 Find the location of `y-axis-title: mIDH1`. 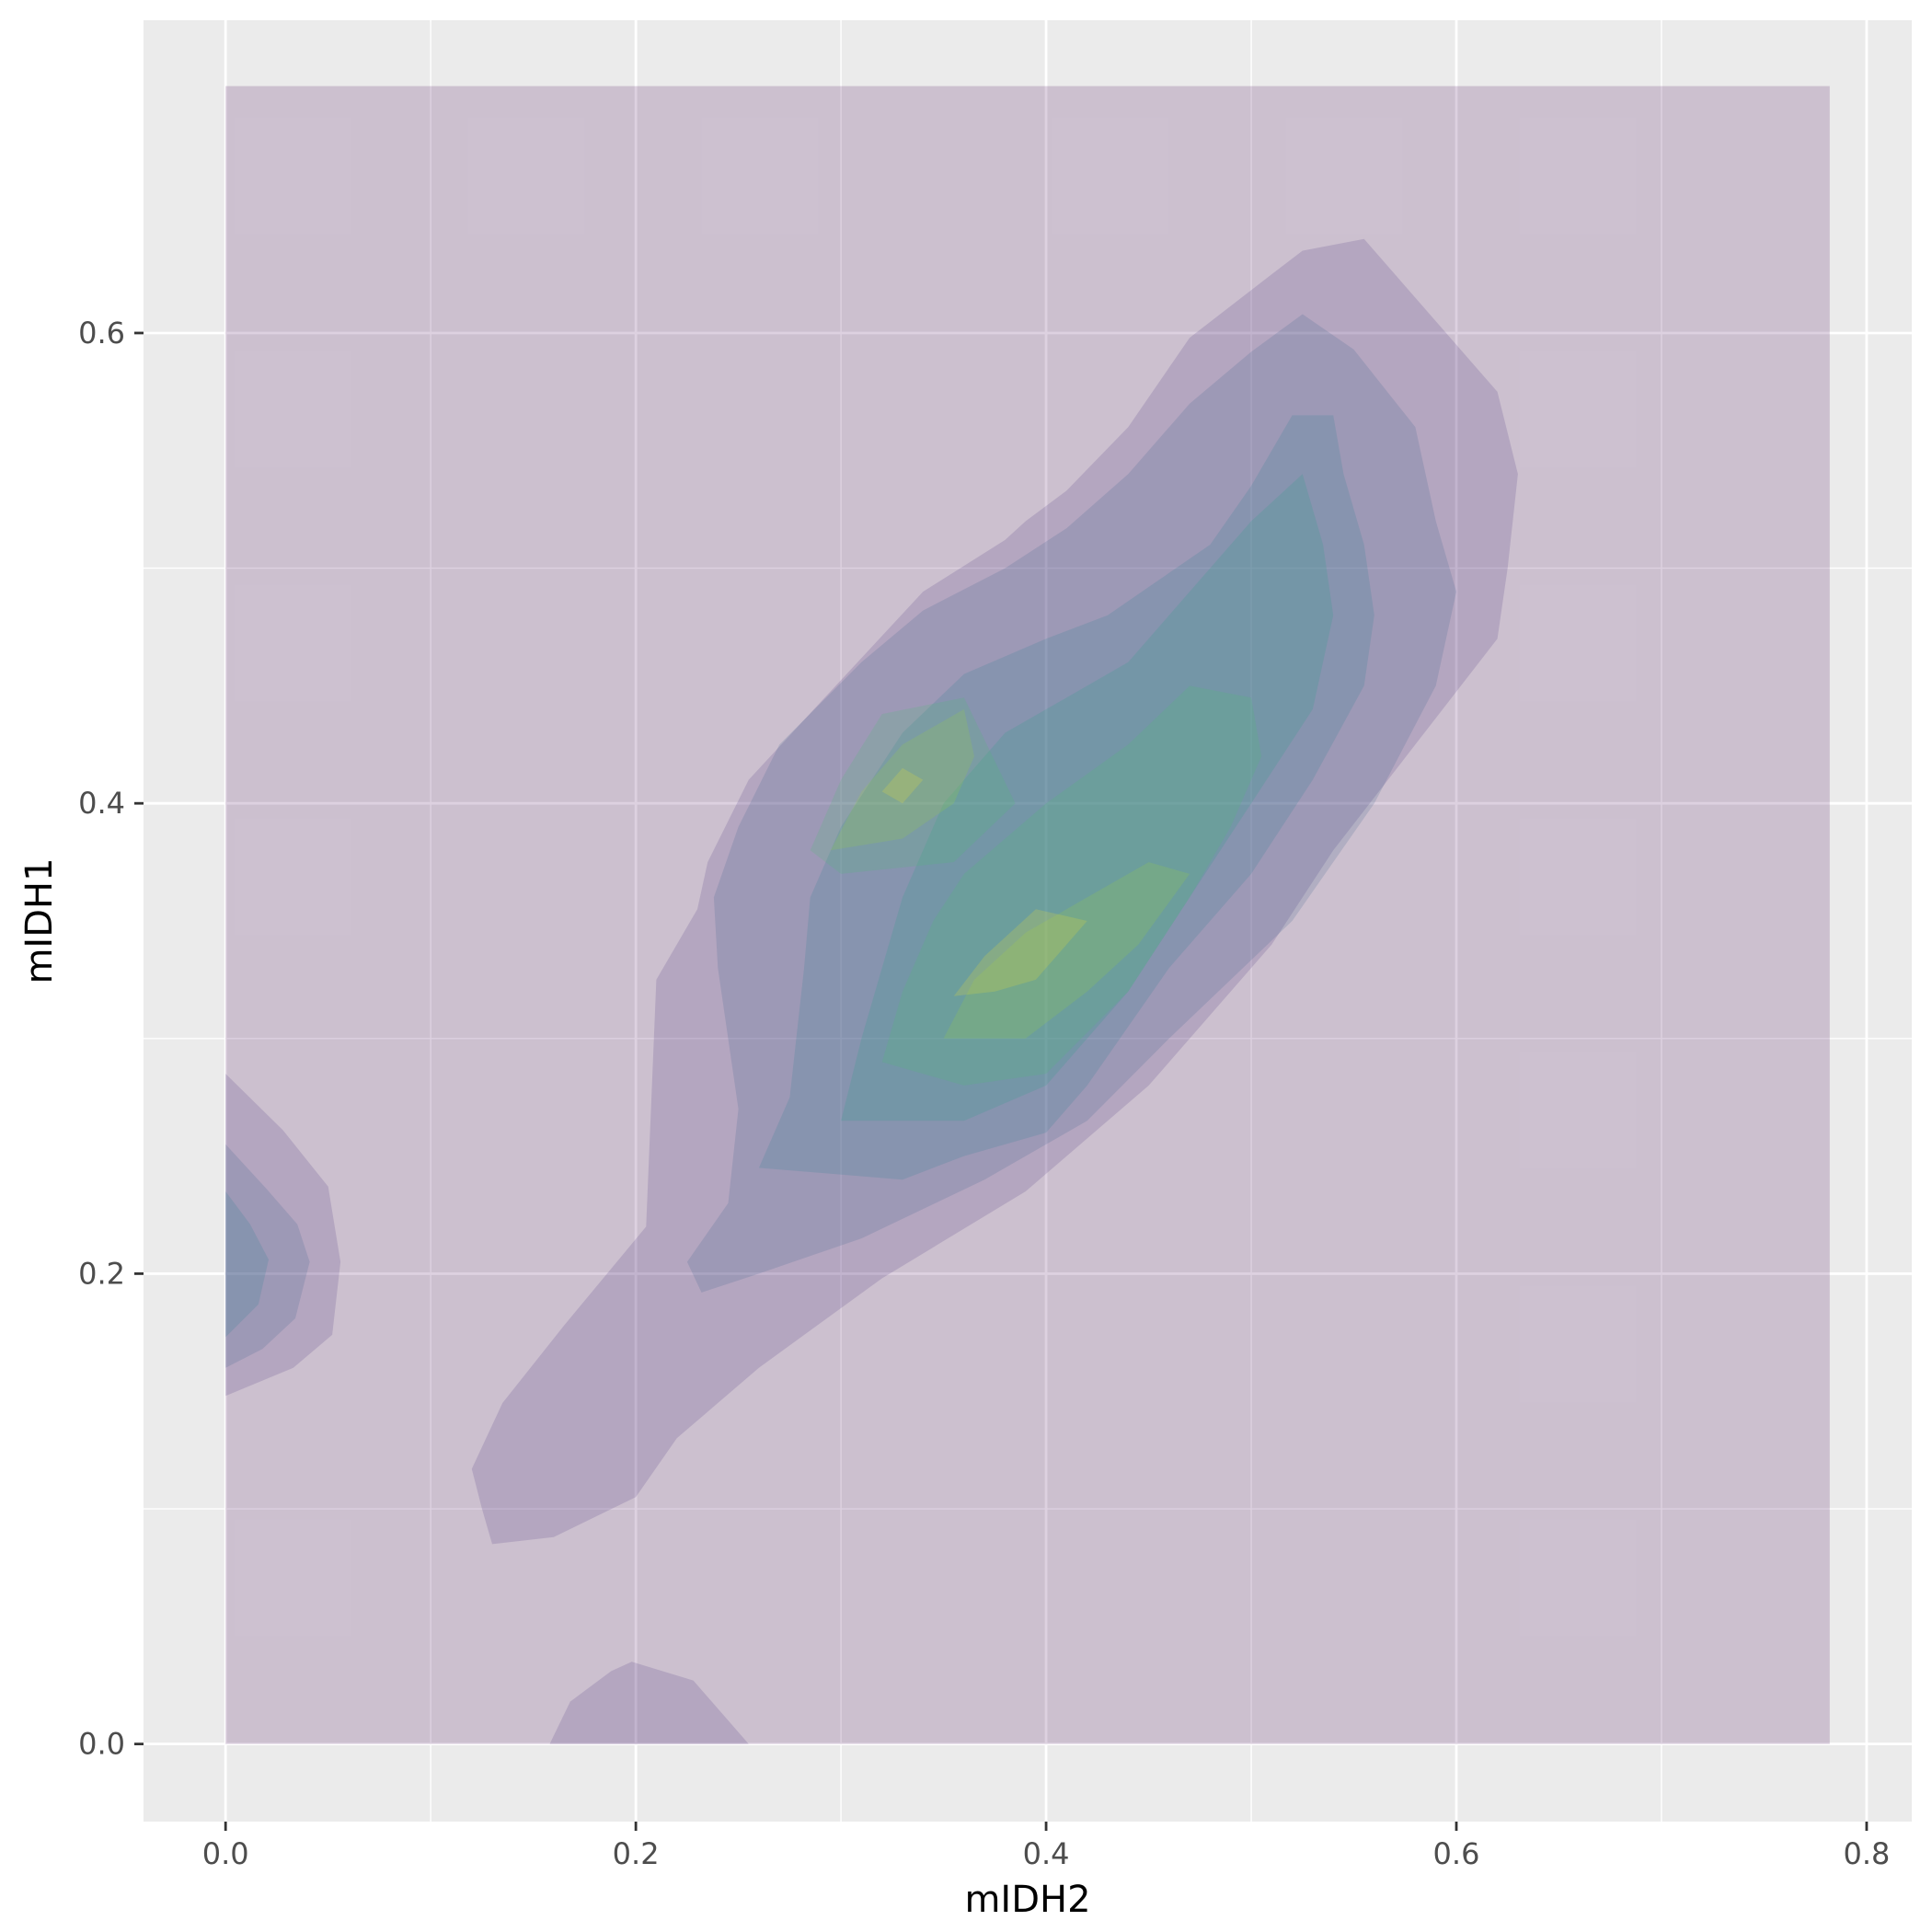

y-axis-title: mIDH1 is located at coordinates (39, 920).